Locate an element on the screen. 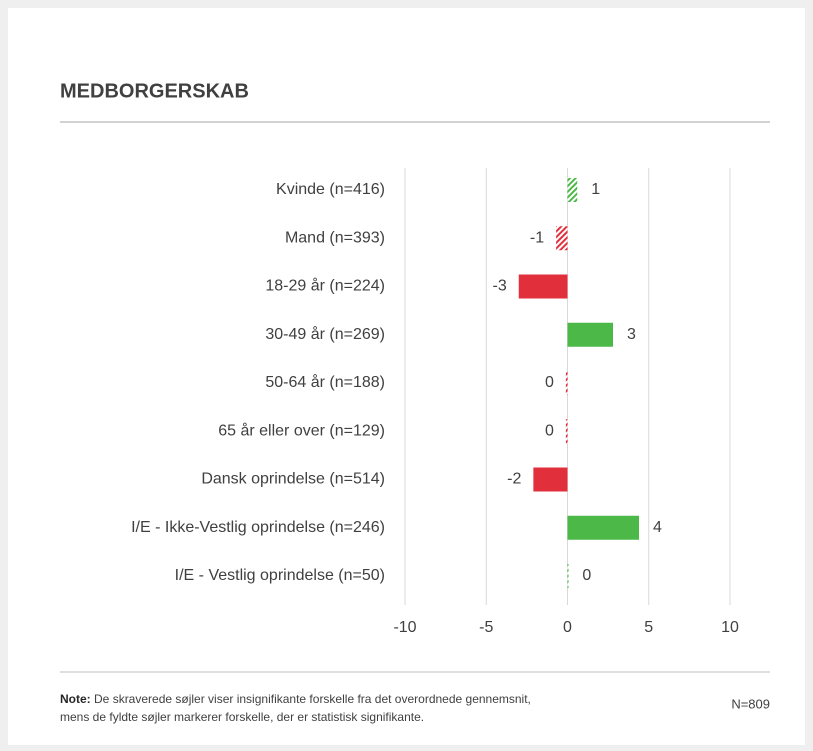  value-label: 1 is located at coordinates (595, 189).